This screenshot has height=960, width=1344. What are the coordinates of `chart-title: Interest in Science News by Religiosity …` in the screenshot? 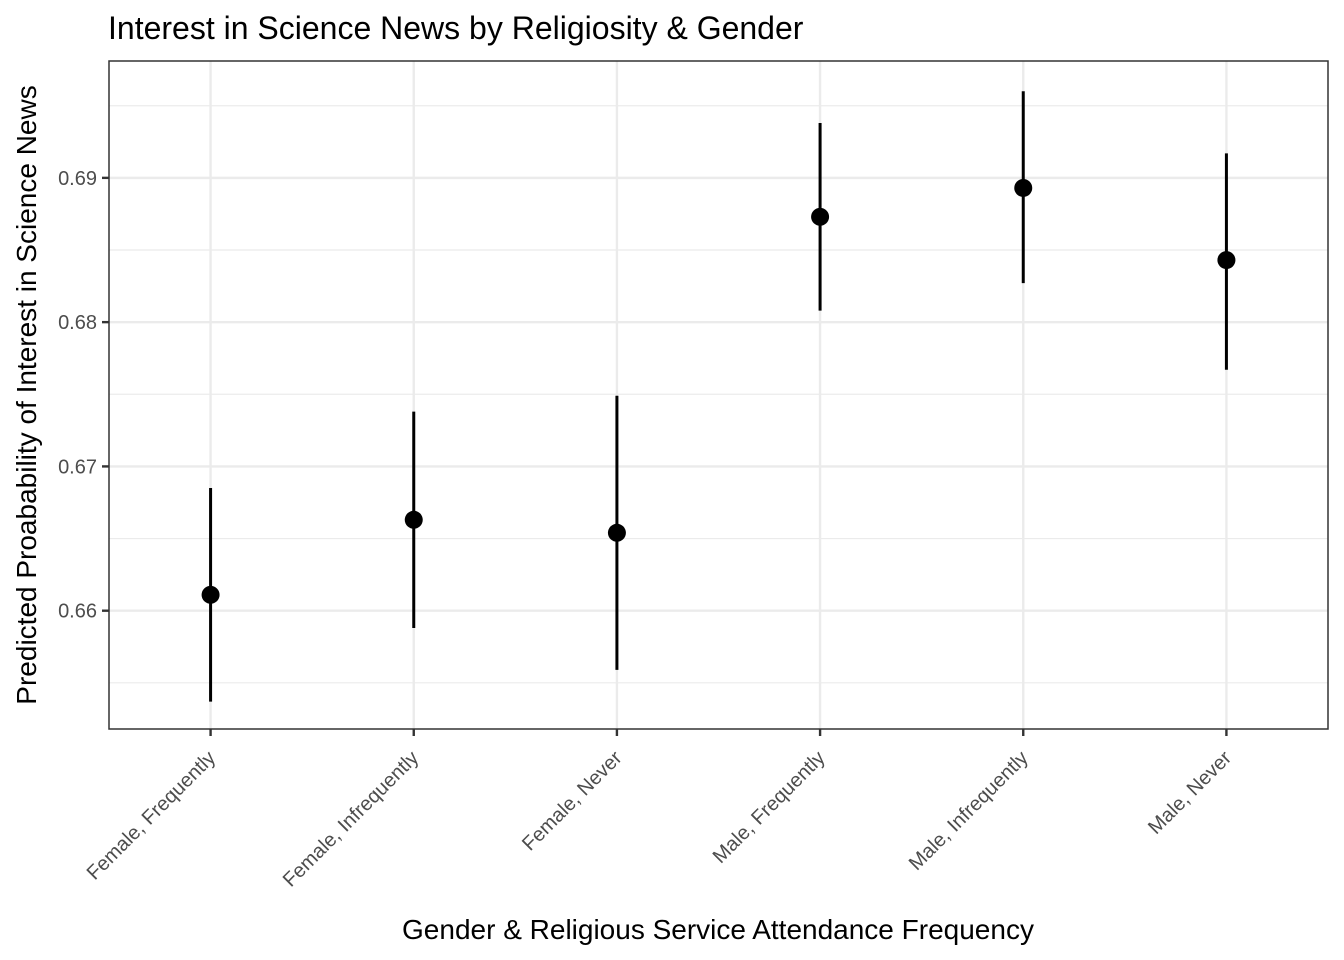 It's located at (456, 28).